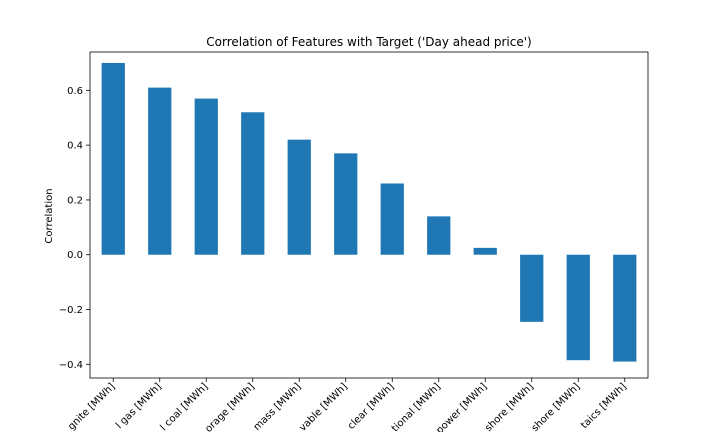 The image size is (720, 432). I want to click on x-tick-label: orage [MWh], so click(230, 406).